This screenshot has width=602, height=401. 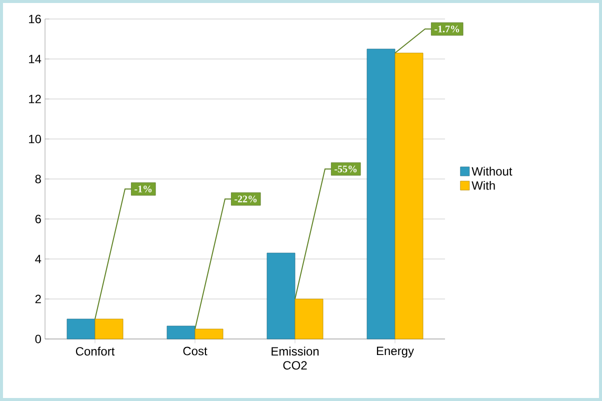 What do you see at coordinates (38, 339) in the screenshot?
I see `y-tick-label: 0` at bounding box center [38, 339].